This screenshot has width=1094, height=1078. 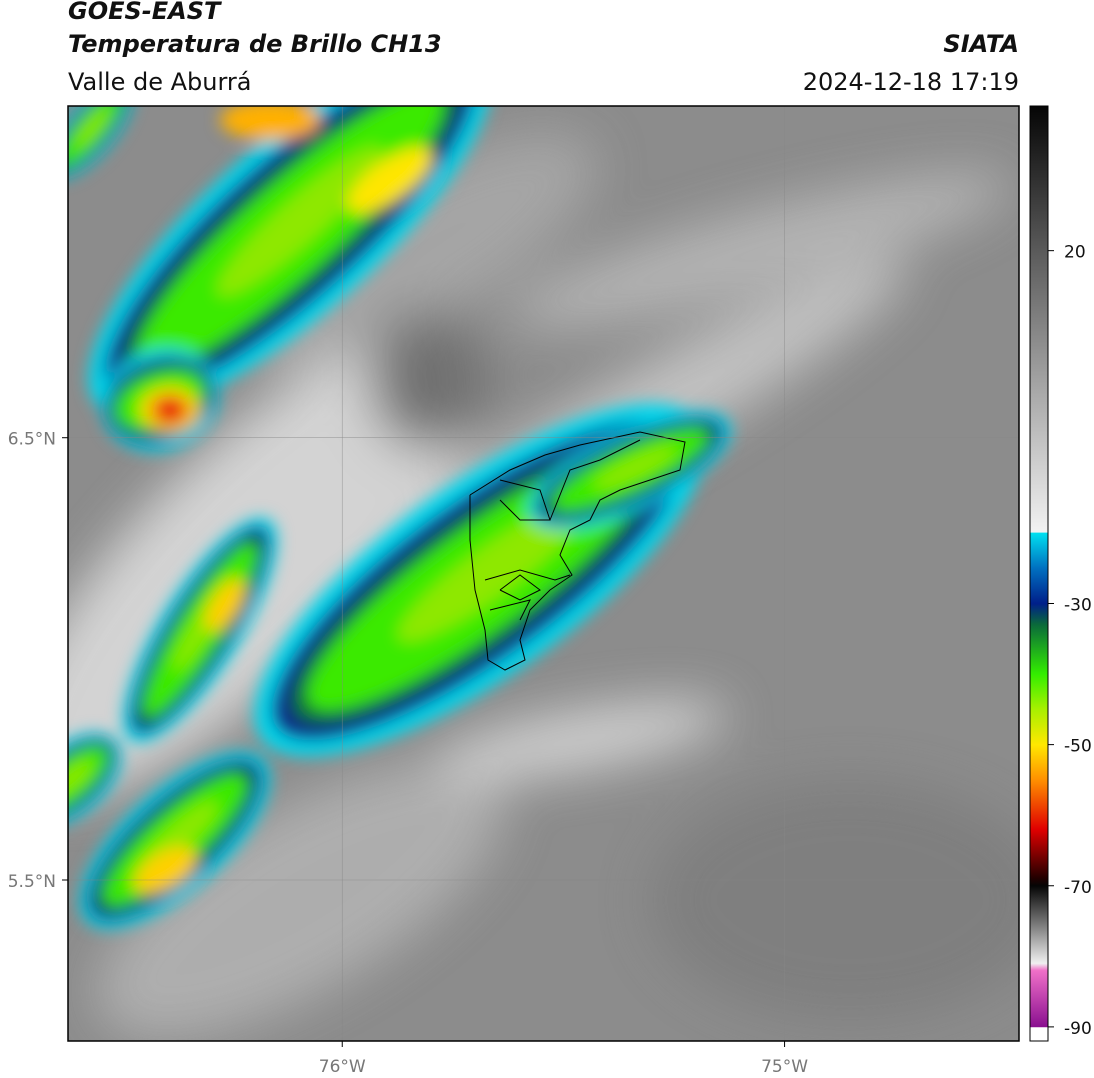 What do you see at coordinates (1078, 605) in the screenshot?
I see `colorbar-tick-label: -30` at bounding box center [1078, 605].